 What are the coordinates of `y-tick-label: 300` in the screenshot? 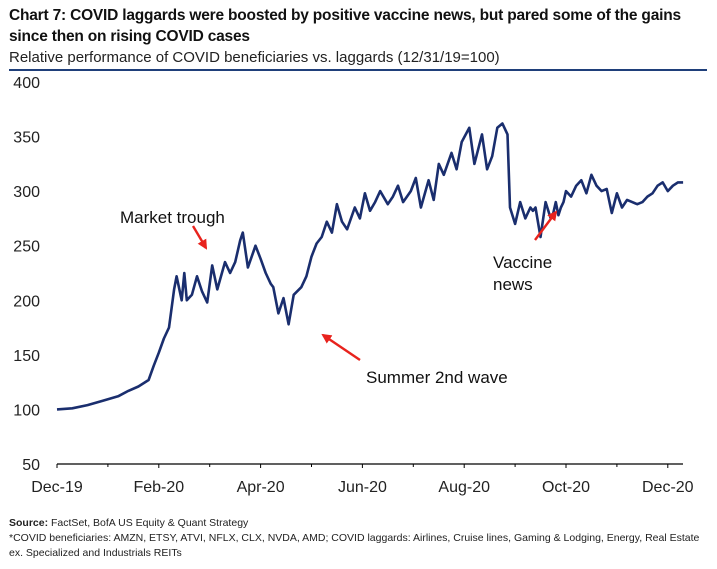 It's located at (26, 192).